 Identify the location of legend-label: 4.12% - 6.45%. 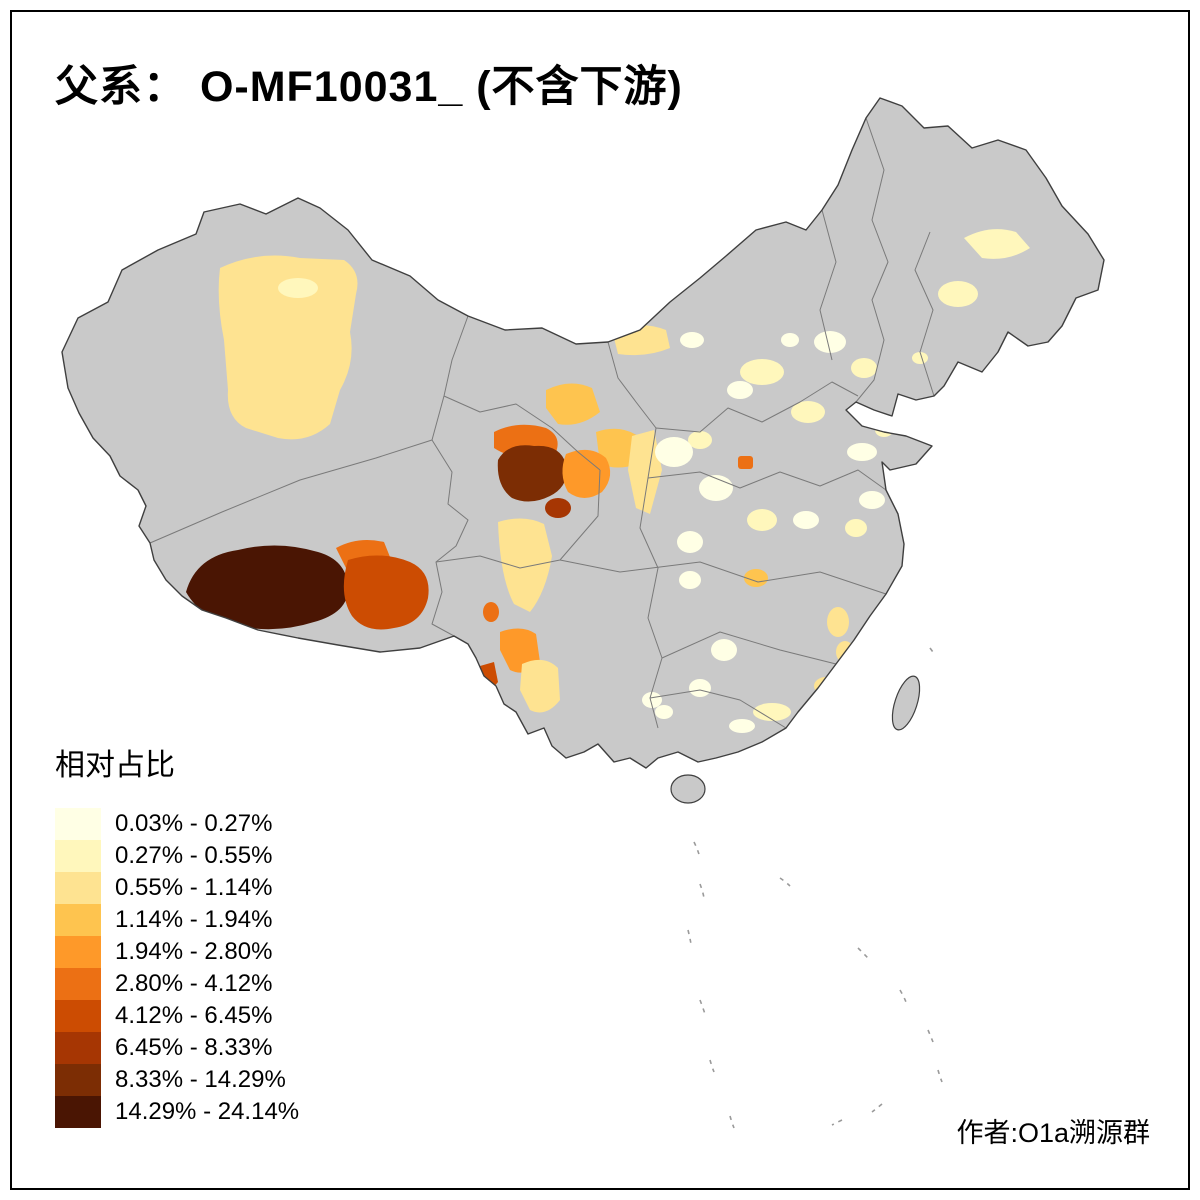
(194, 1015).